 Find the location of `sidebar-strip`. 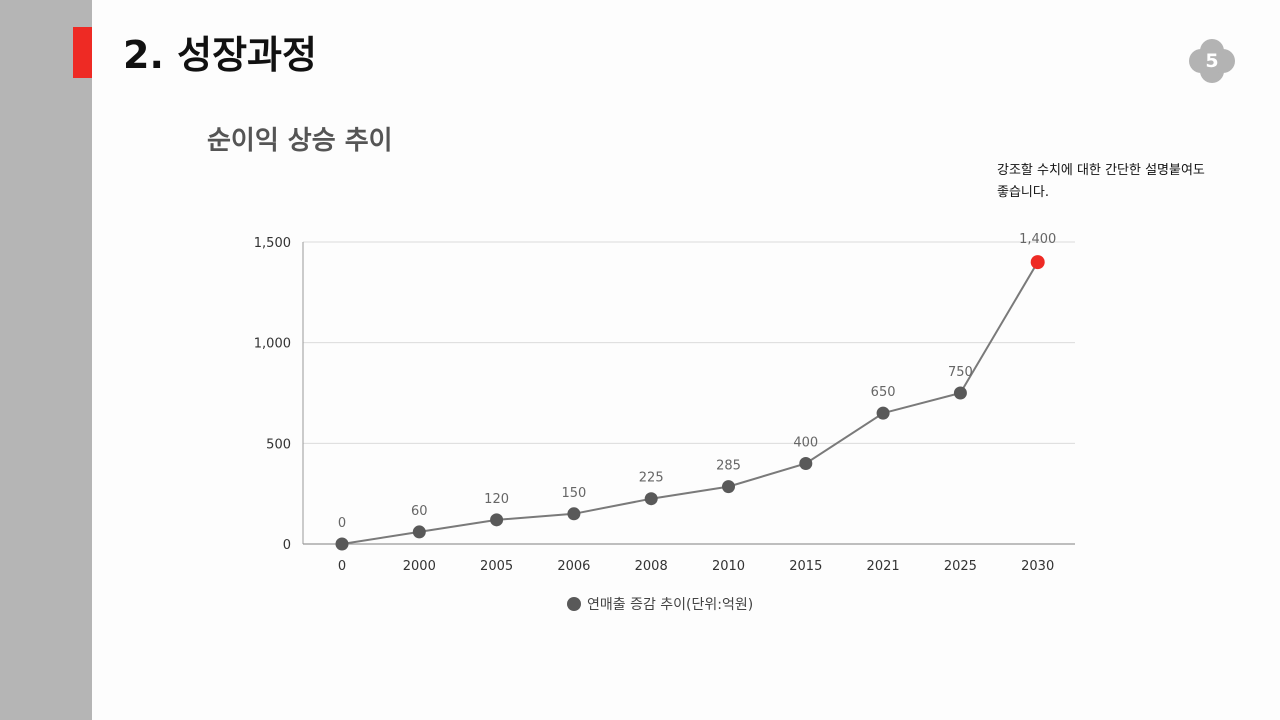

sidebar-strip is located at coordinates (46, 360).